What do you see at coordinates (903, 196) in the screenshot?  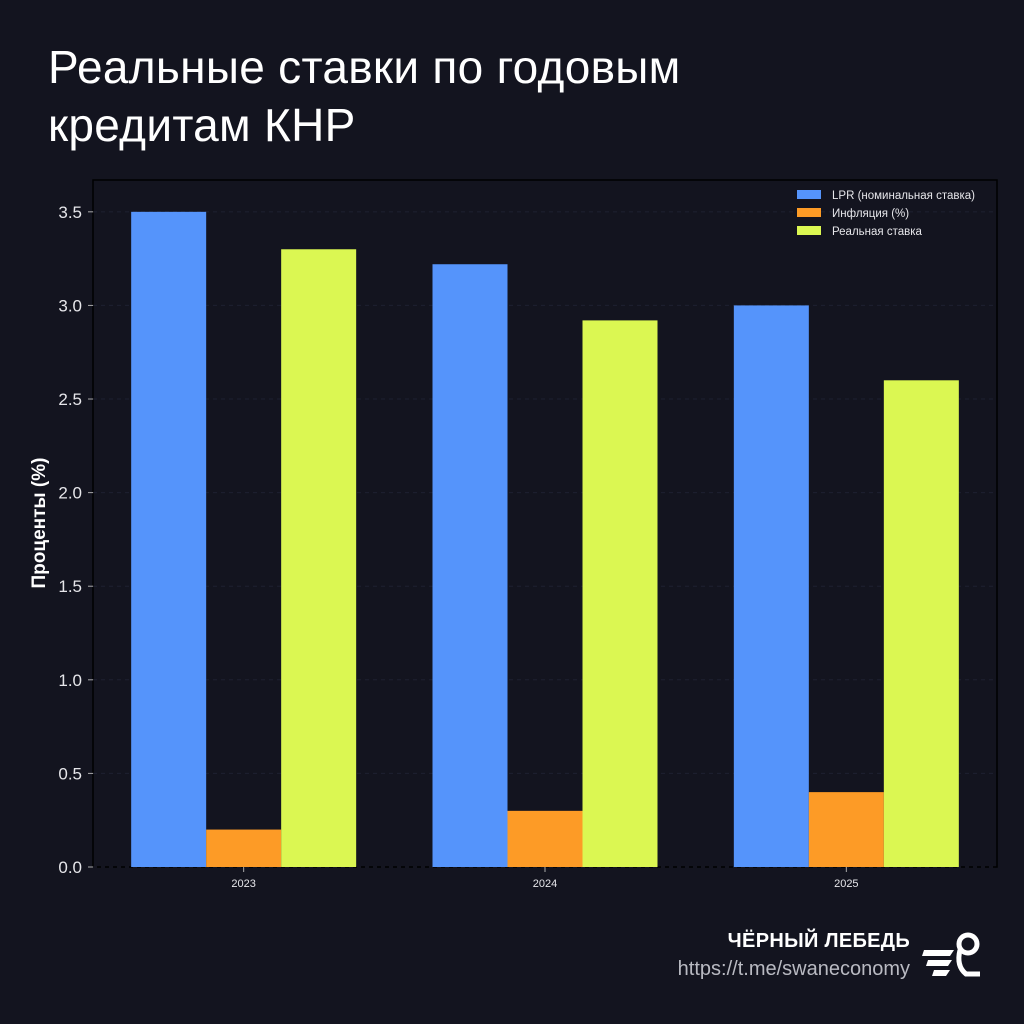 I see `legend-label: LPR (номинальная ставка)` at bounding box center [903, 196].